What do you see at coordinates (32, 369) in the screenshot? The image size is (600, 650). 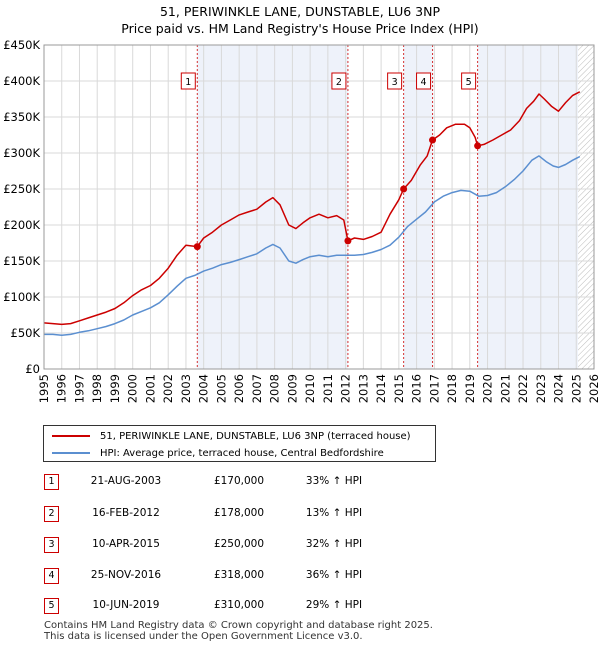 I see `y-tick-label: £0` at bounding box center [32, 369].